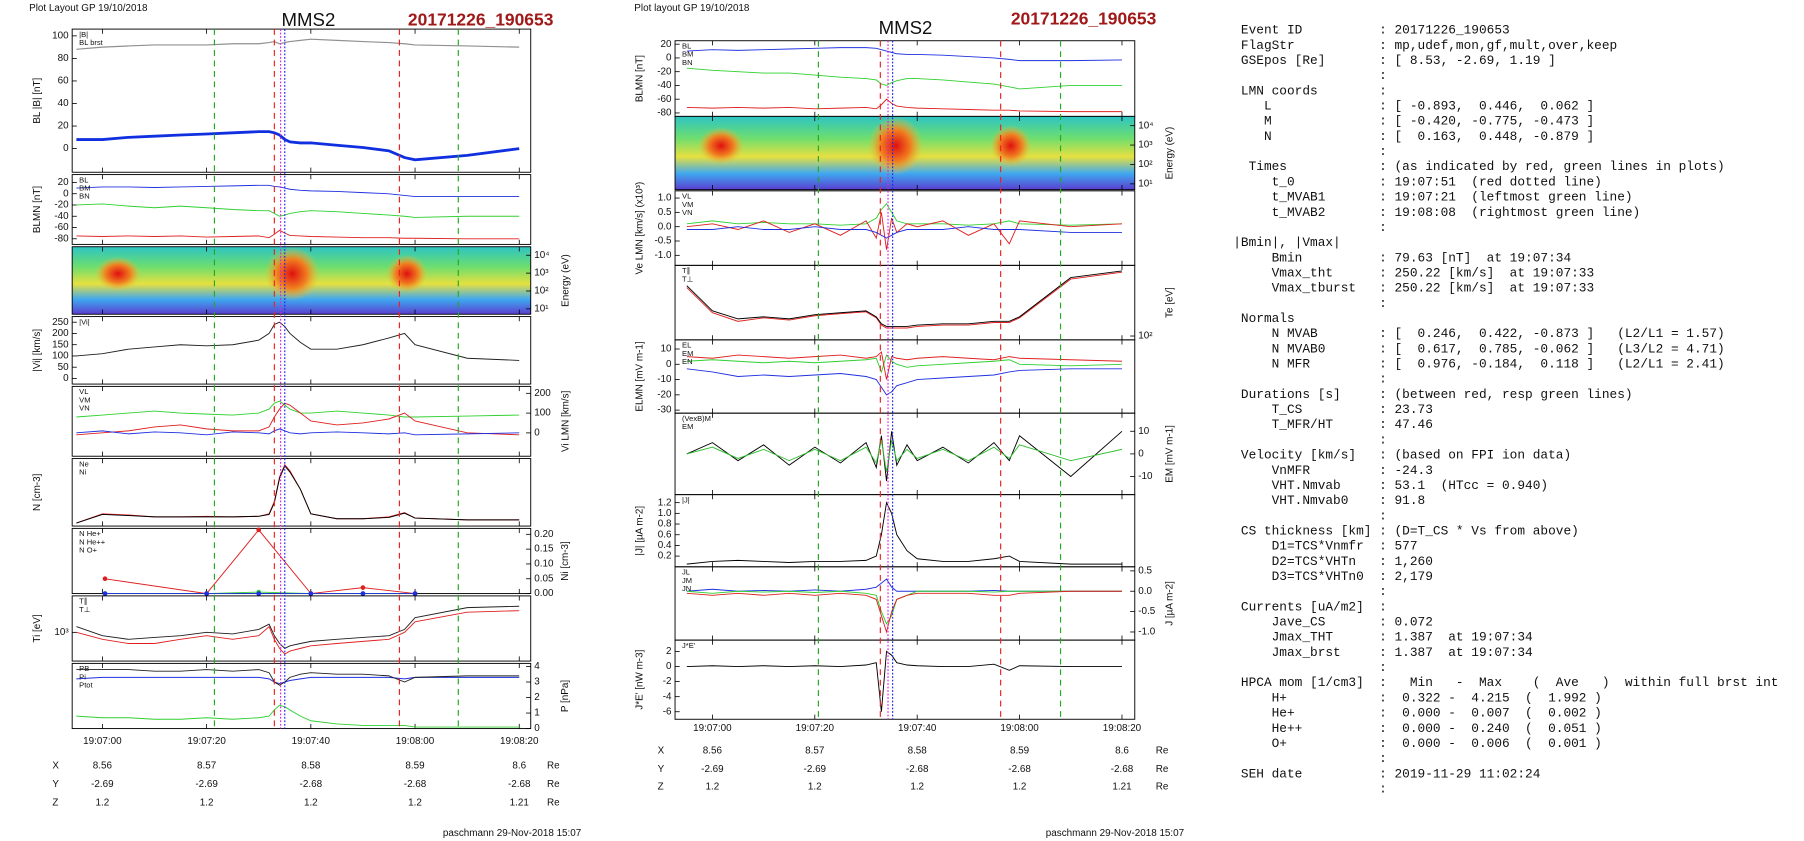 Image resolution: width=1804 pixels, height=841 pixels. What do you see at coordinates (1329, 576) in the screenshot?
I see `listing-line: D3=TCS*VHTn0 : 2,179` at bounding box center [1329, 576].